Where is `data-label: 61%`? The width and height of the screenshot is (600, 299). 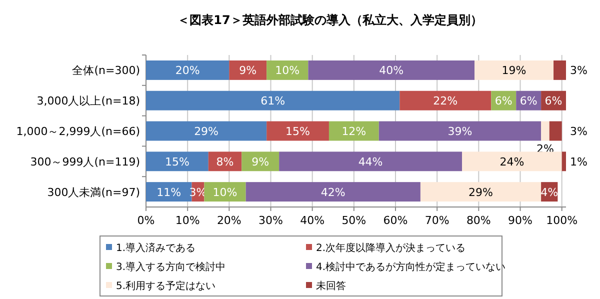 data-label: 61% is located at coordinates (273, 101).